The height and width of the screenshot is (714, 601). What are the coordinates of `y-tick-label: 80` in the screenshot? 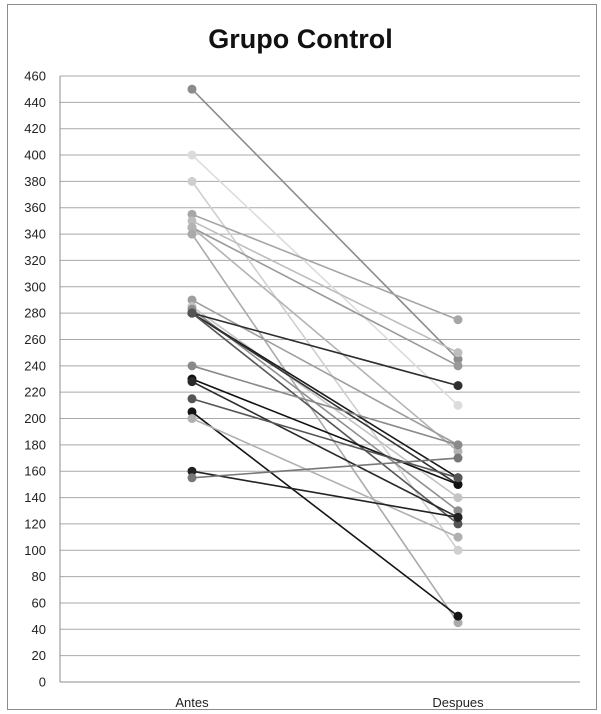 It's located at (39, 576).